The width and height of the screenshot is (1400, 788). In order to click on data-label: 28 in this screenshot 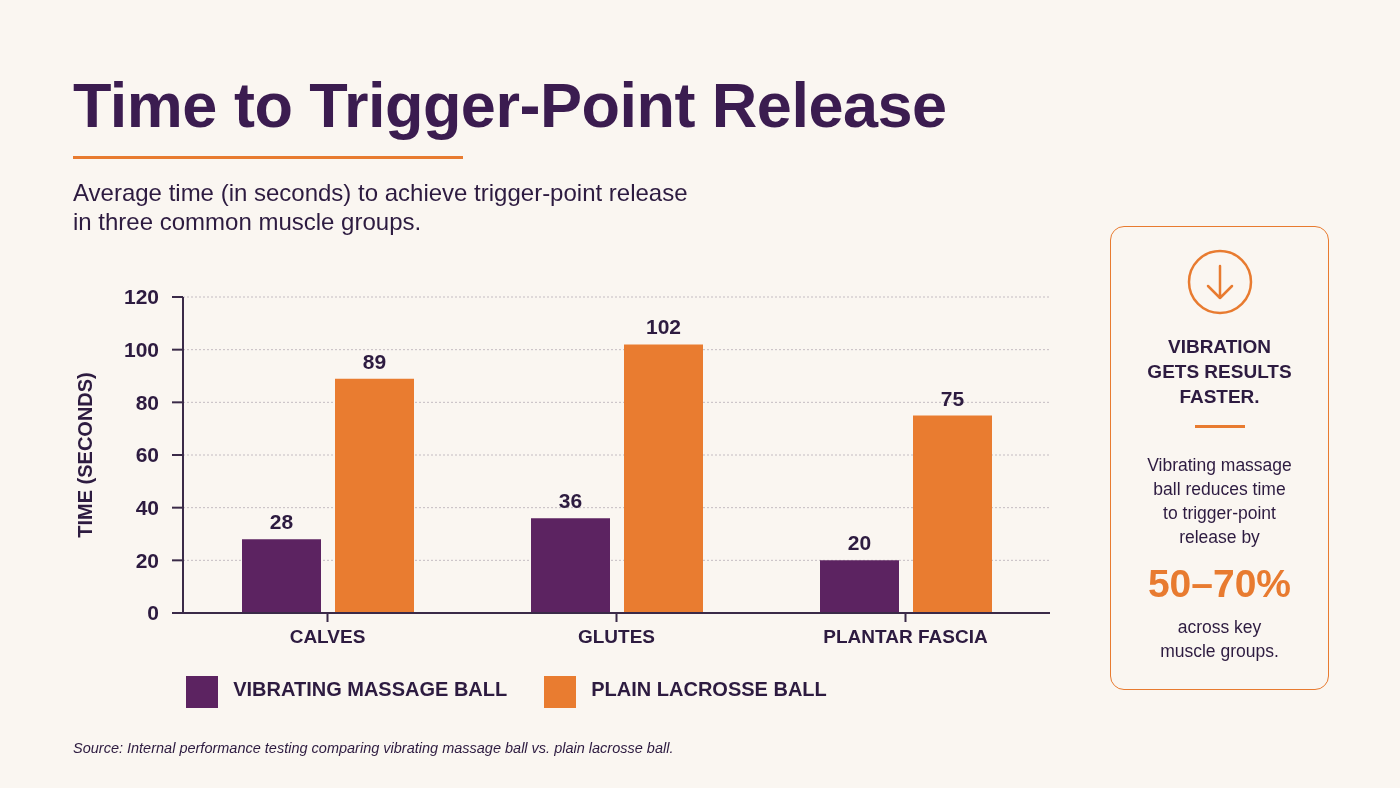, I will do `click(281, 522)`.